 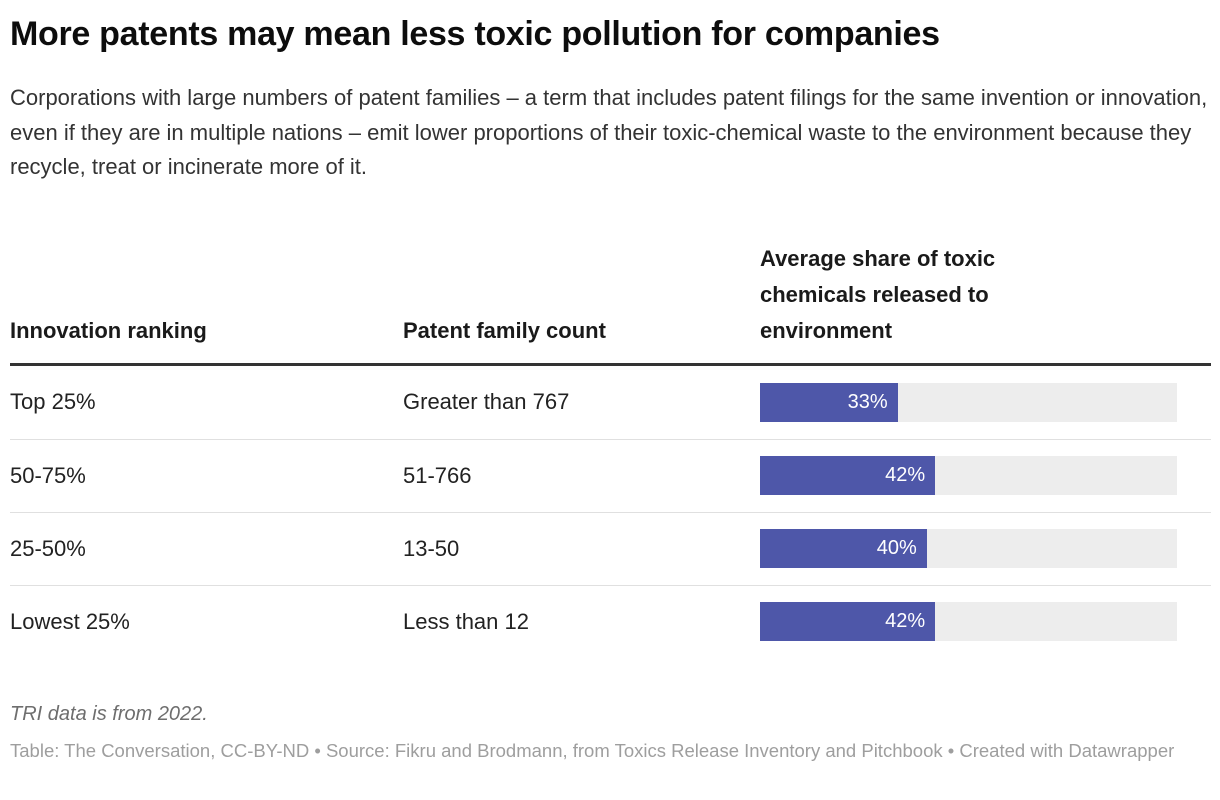 I want to click on column-header-patent-family-count: Patent family count, so click(x=504, y=330).